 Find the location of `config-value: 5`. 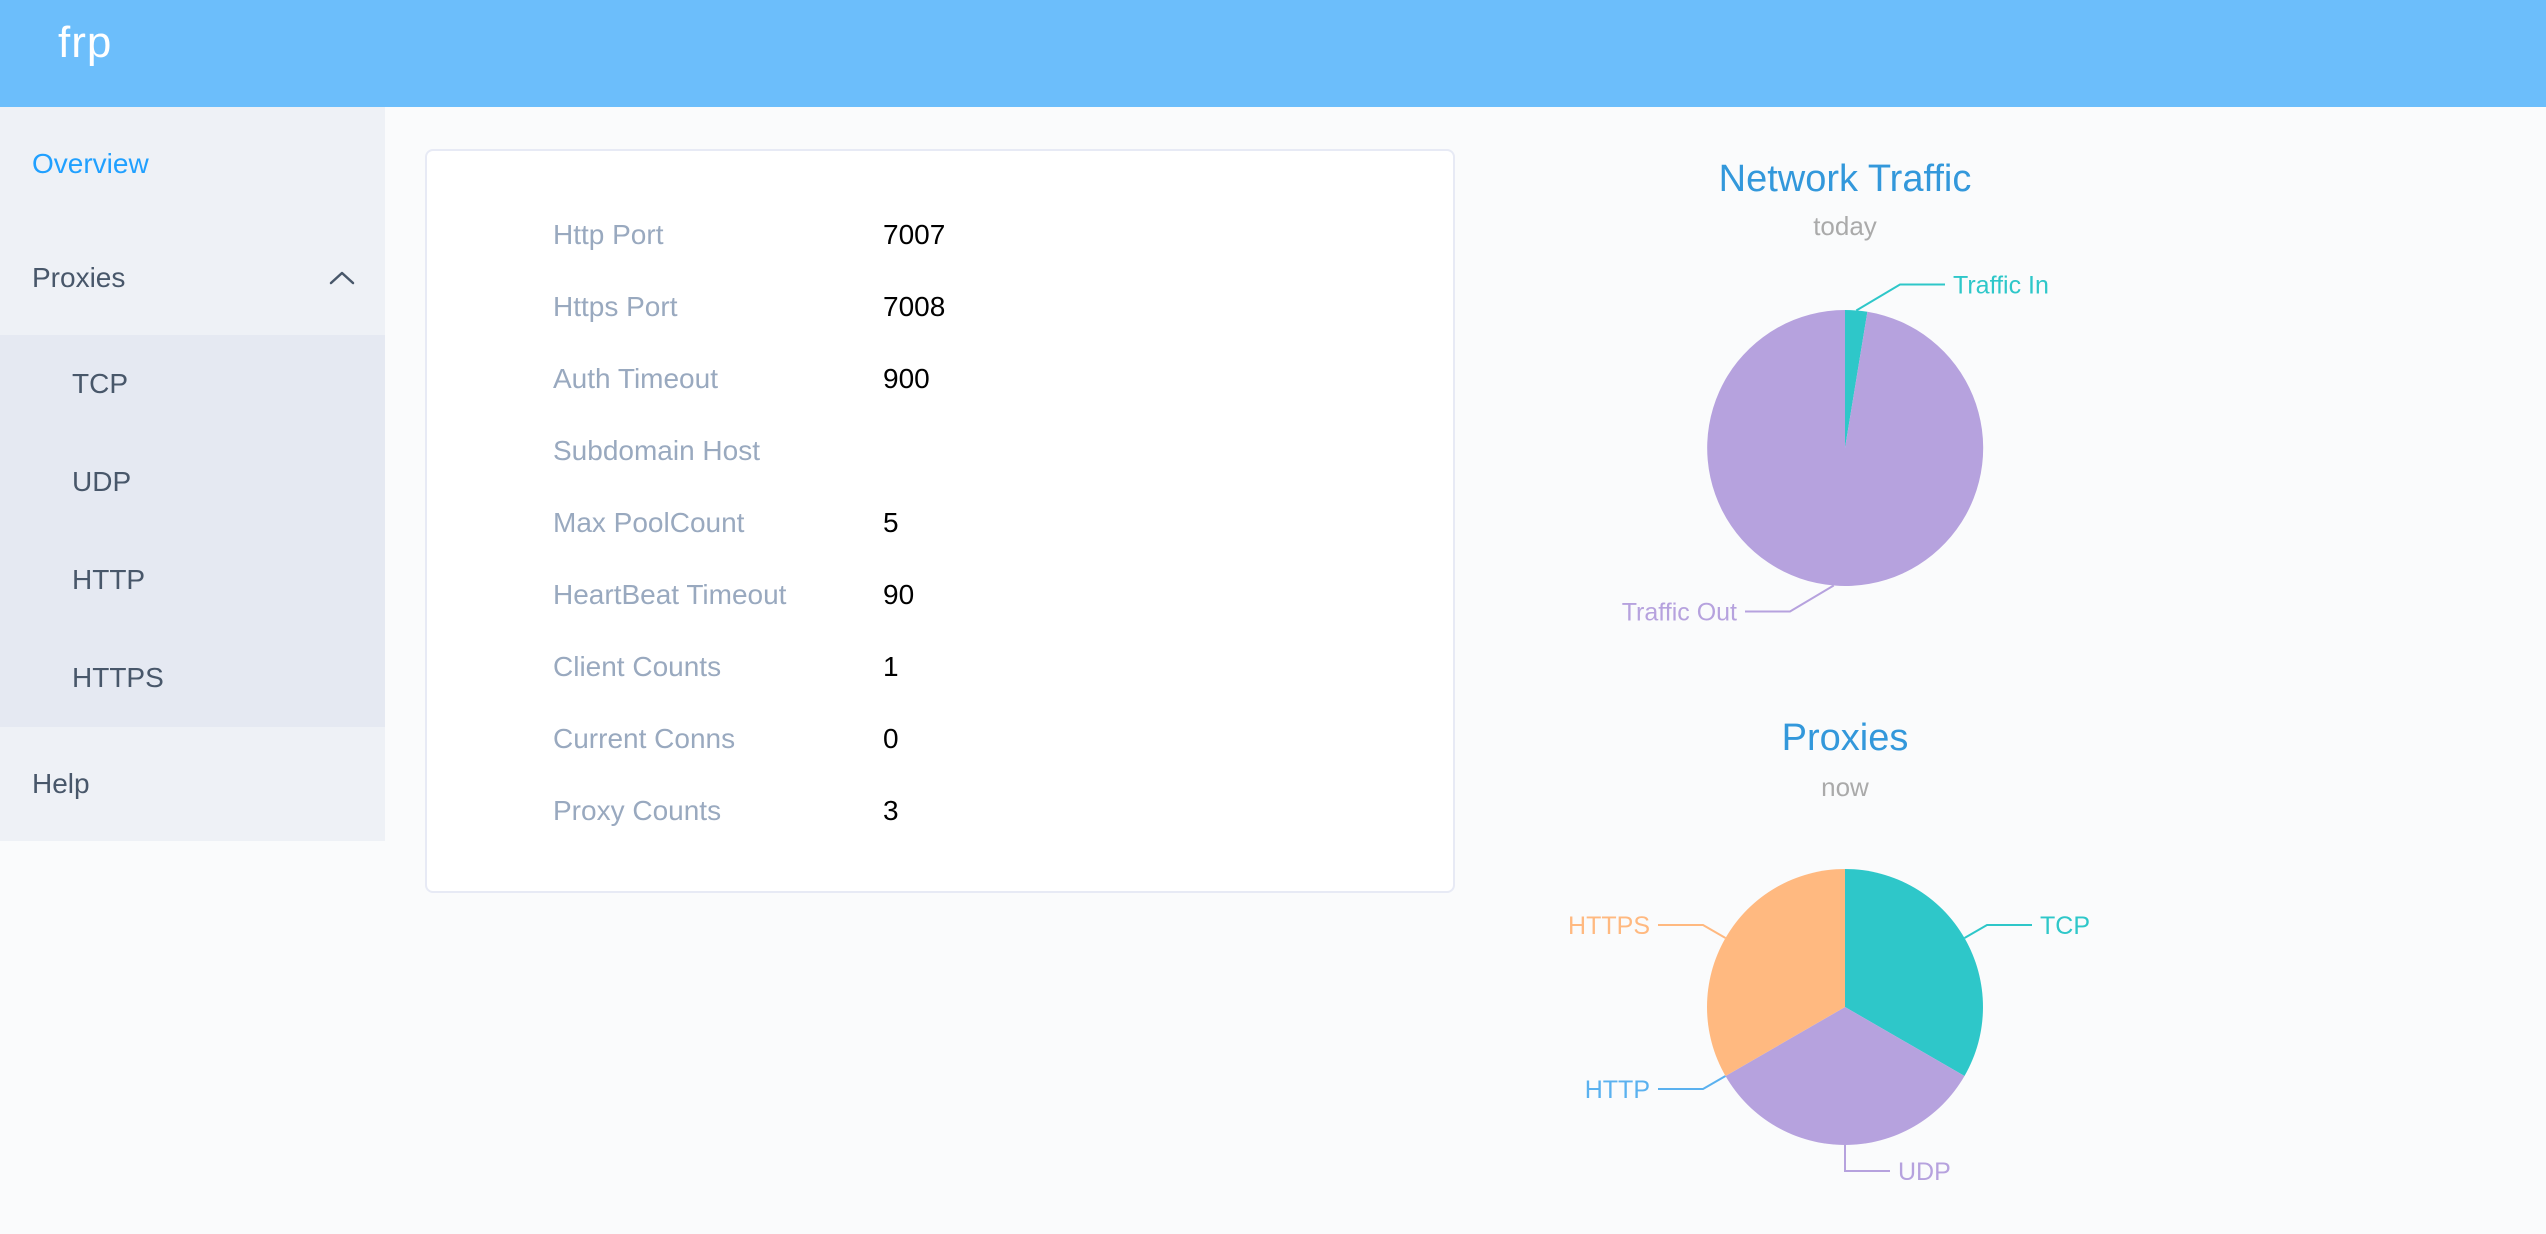

config-value: 5 is located at coordinates (891, 522).